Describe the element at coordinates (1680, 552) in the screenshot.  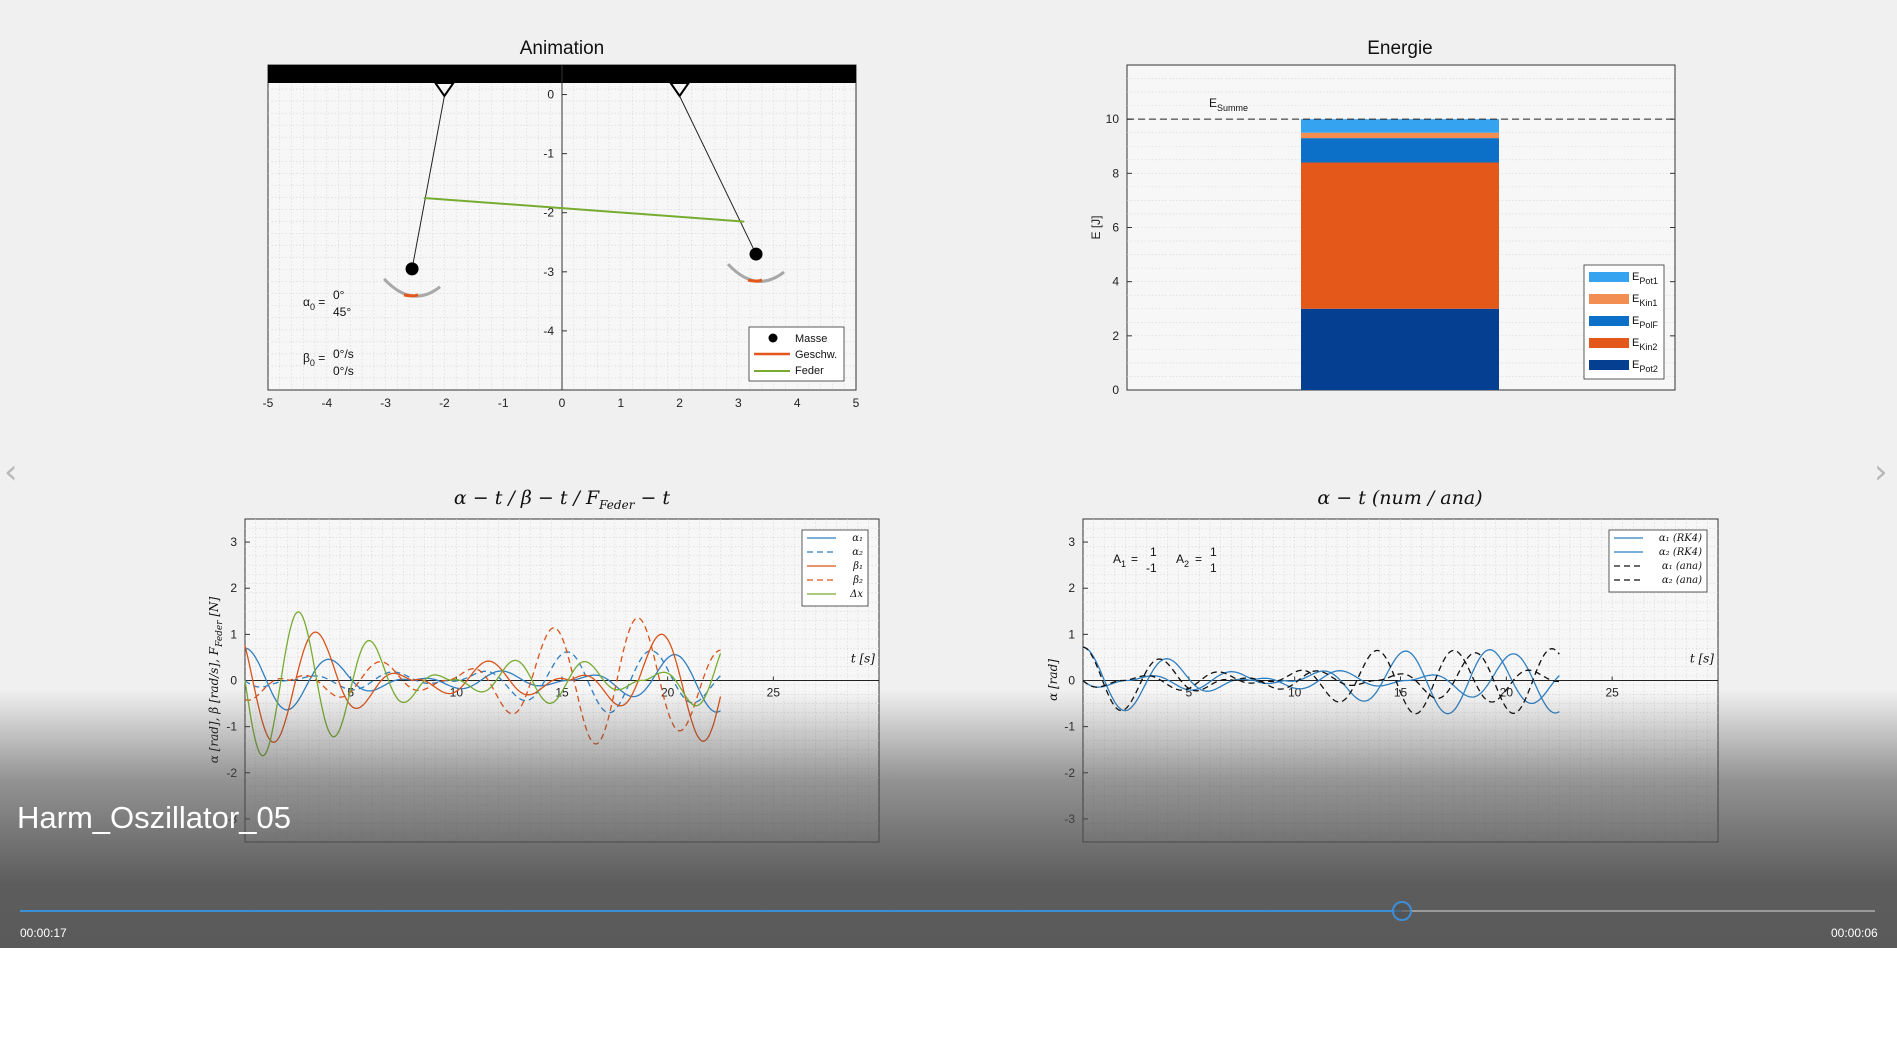
I see `legend-label: α₂ (RK4)` at that location.